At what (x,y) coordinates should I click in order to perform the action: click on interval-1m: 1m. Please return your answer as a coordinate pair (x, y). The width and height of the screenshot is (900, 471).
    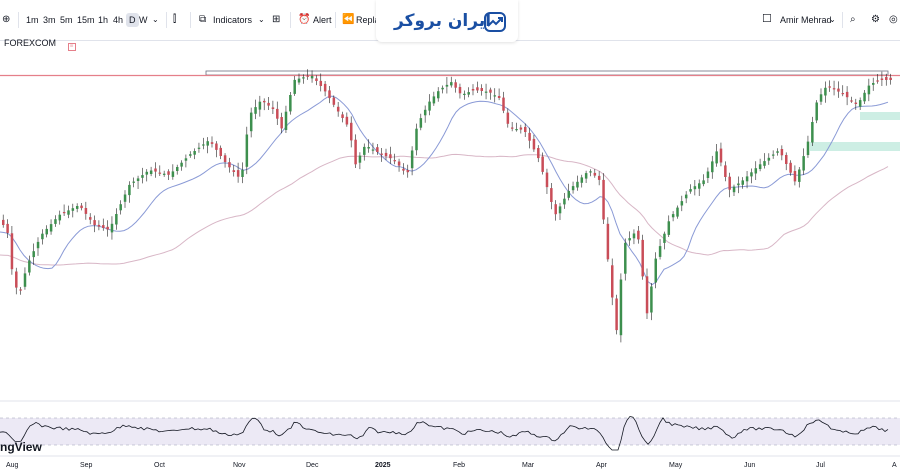
    Looking at the image, I should click on (32, 20).